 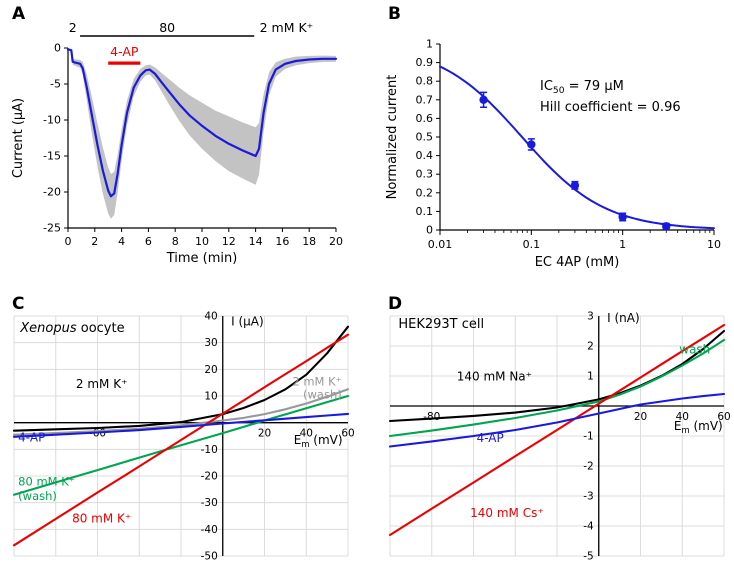 What do you see at coordinates (309, 241) in the screenshot?
I see `x-tick-label: 18` at bounding box center [309, 241].